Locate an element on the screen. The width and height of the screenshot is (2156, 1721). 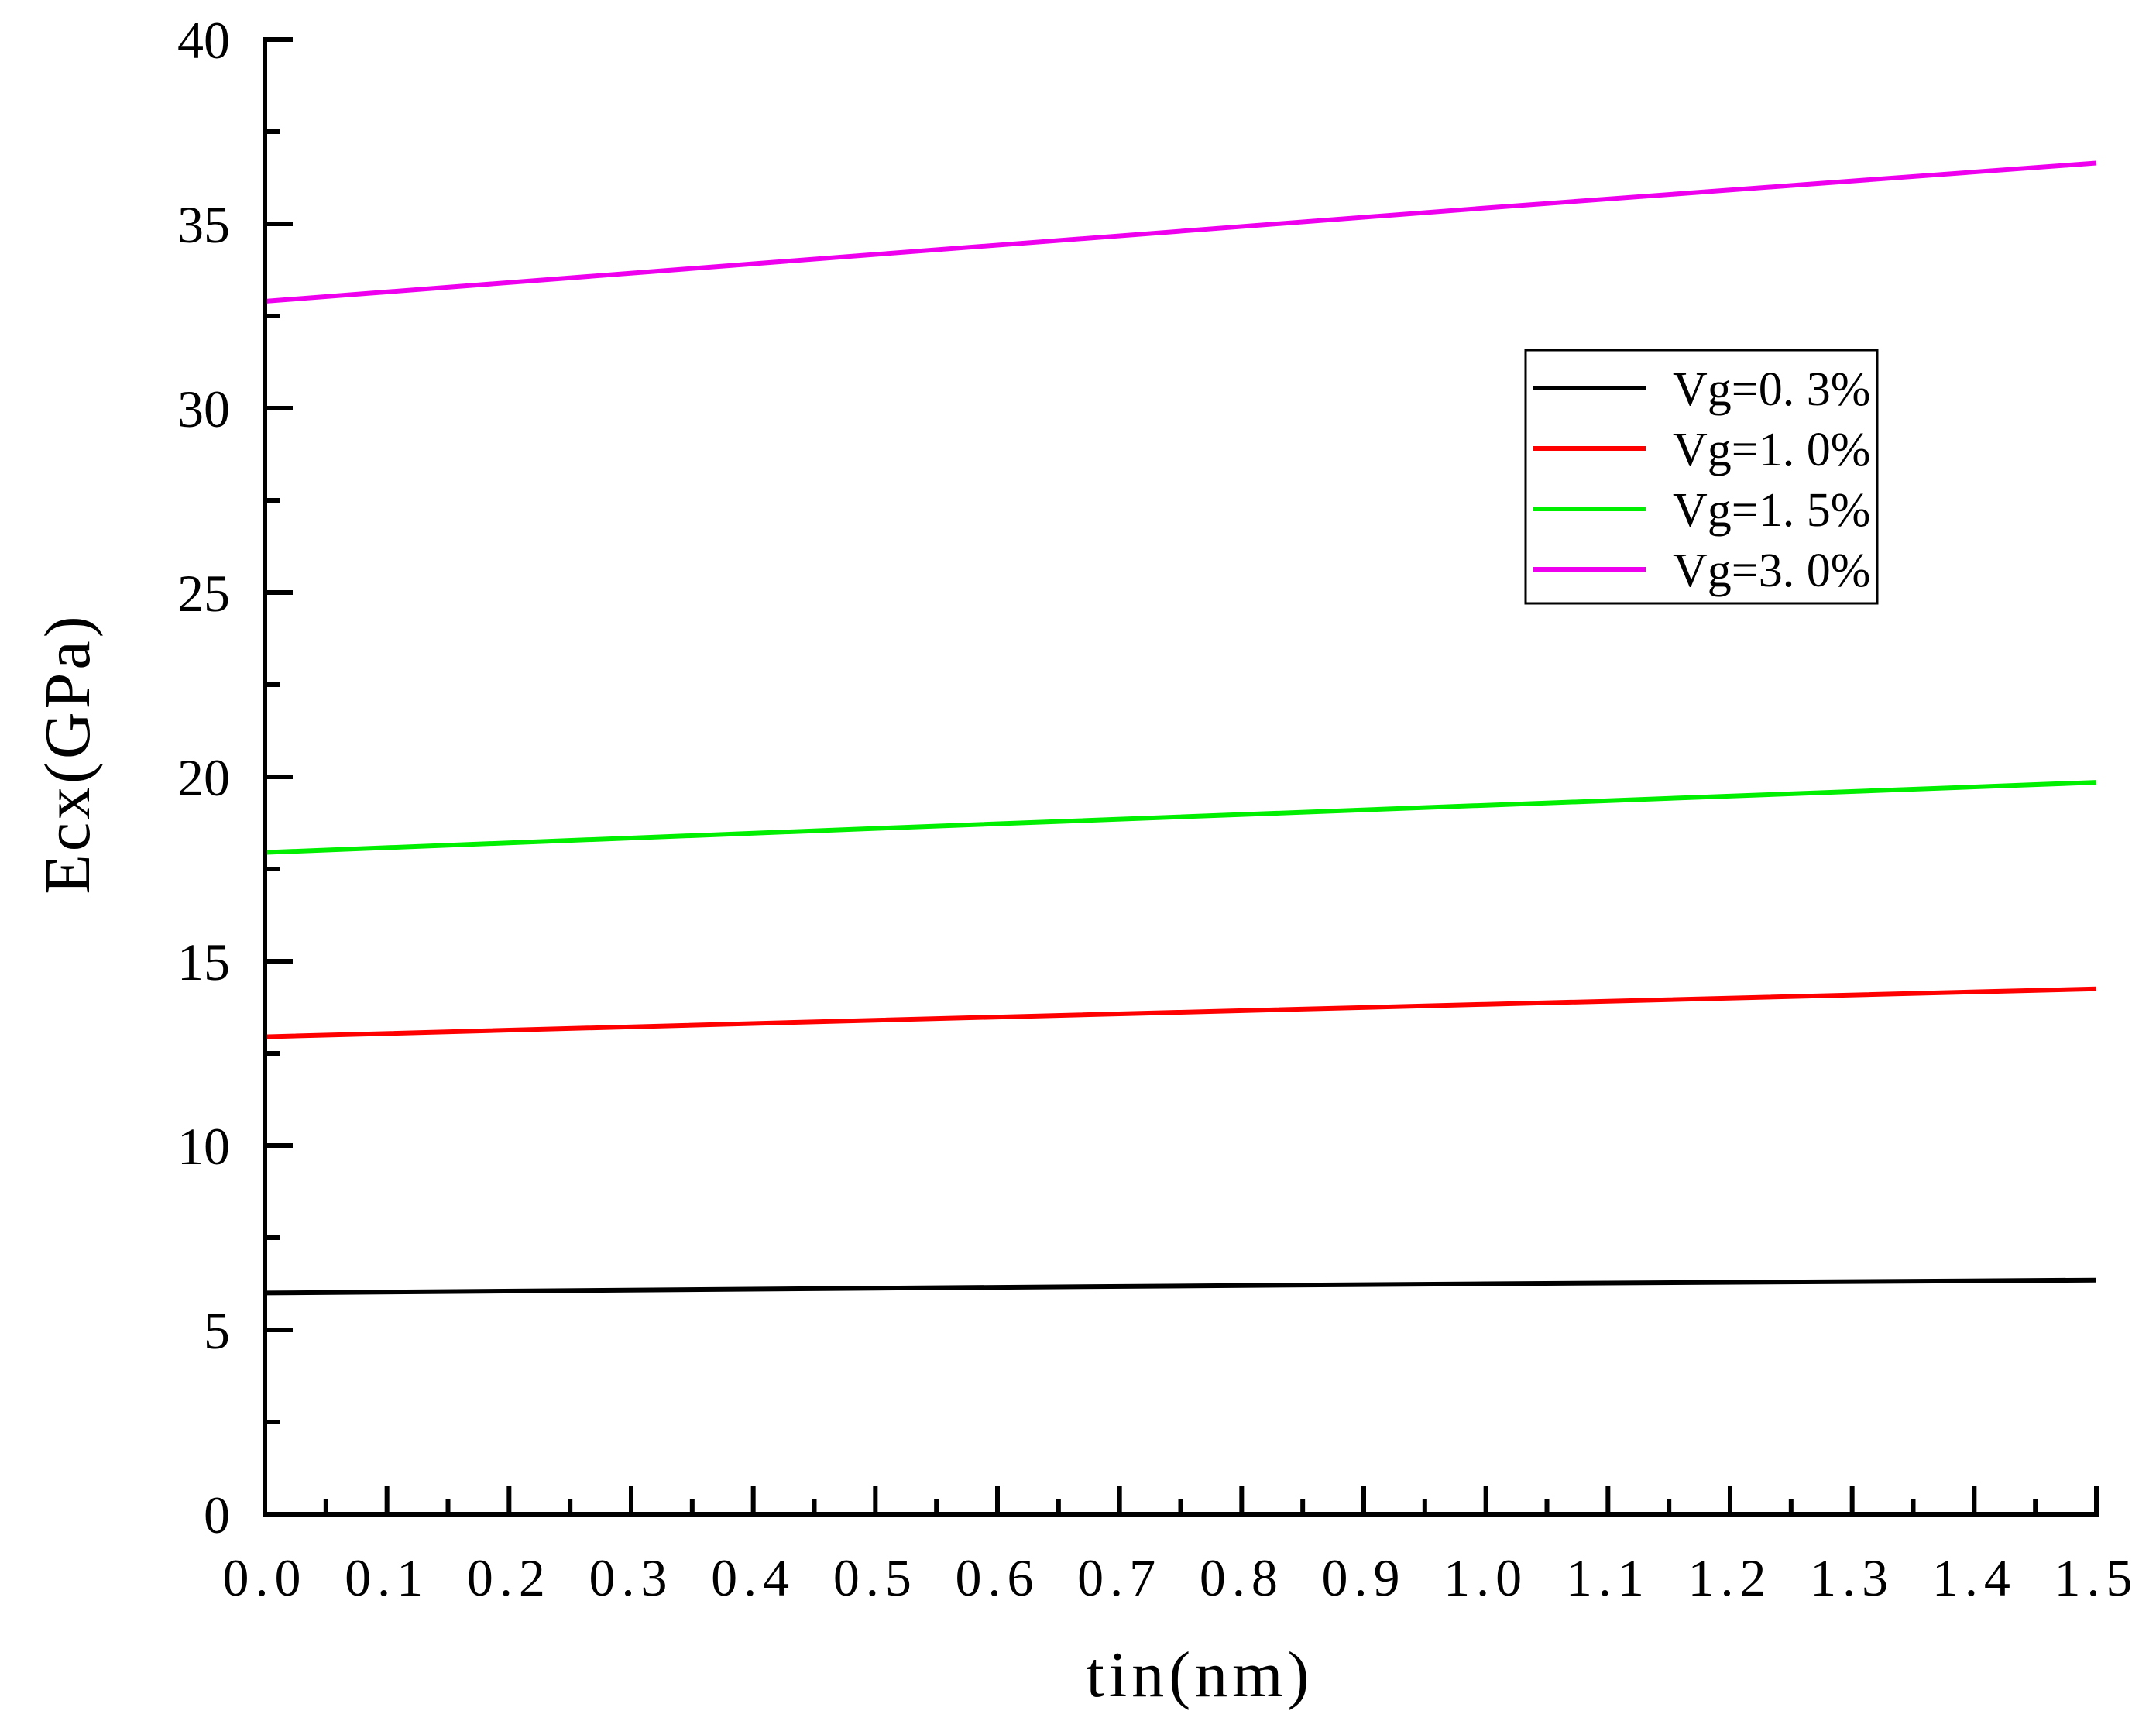
x-tick-label: 0.4 is located at coordinates (753, 1577).